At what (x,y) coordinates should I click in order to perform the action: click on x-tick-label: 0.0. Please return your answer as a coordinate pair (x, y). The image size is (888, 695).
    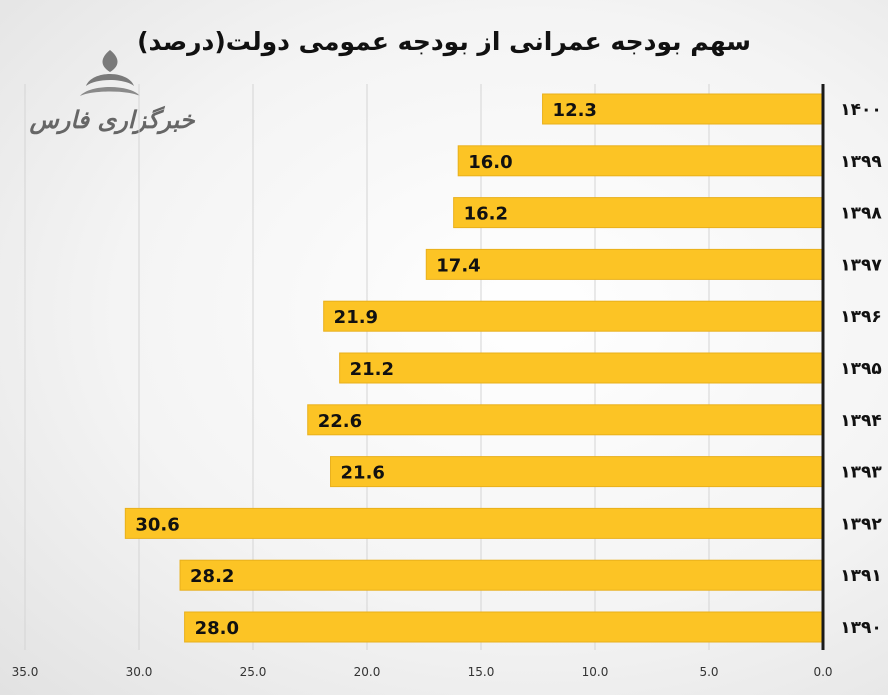
    Looking at the image, I should click on (822, 672).